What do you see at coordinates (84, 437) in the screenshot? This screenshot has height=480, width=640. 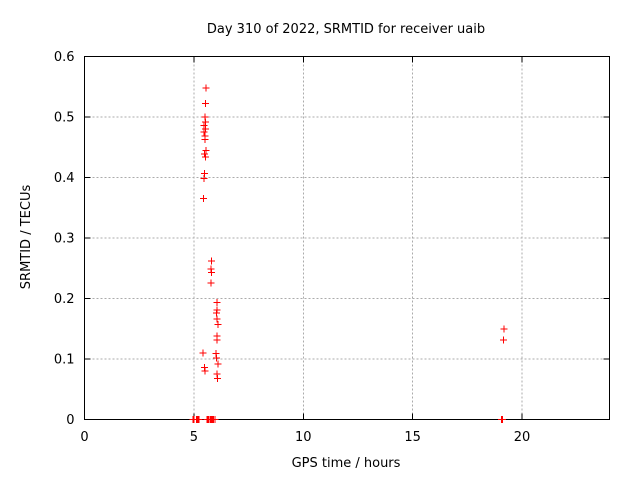 I see `x-tick-label: 0` at bounding box center [84, 437].